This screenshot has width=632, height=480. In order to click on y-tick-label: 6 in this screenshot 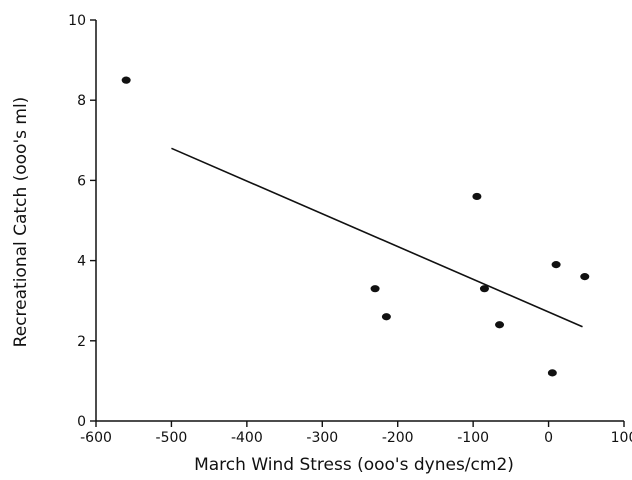, I will do `click(81, 181)`.